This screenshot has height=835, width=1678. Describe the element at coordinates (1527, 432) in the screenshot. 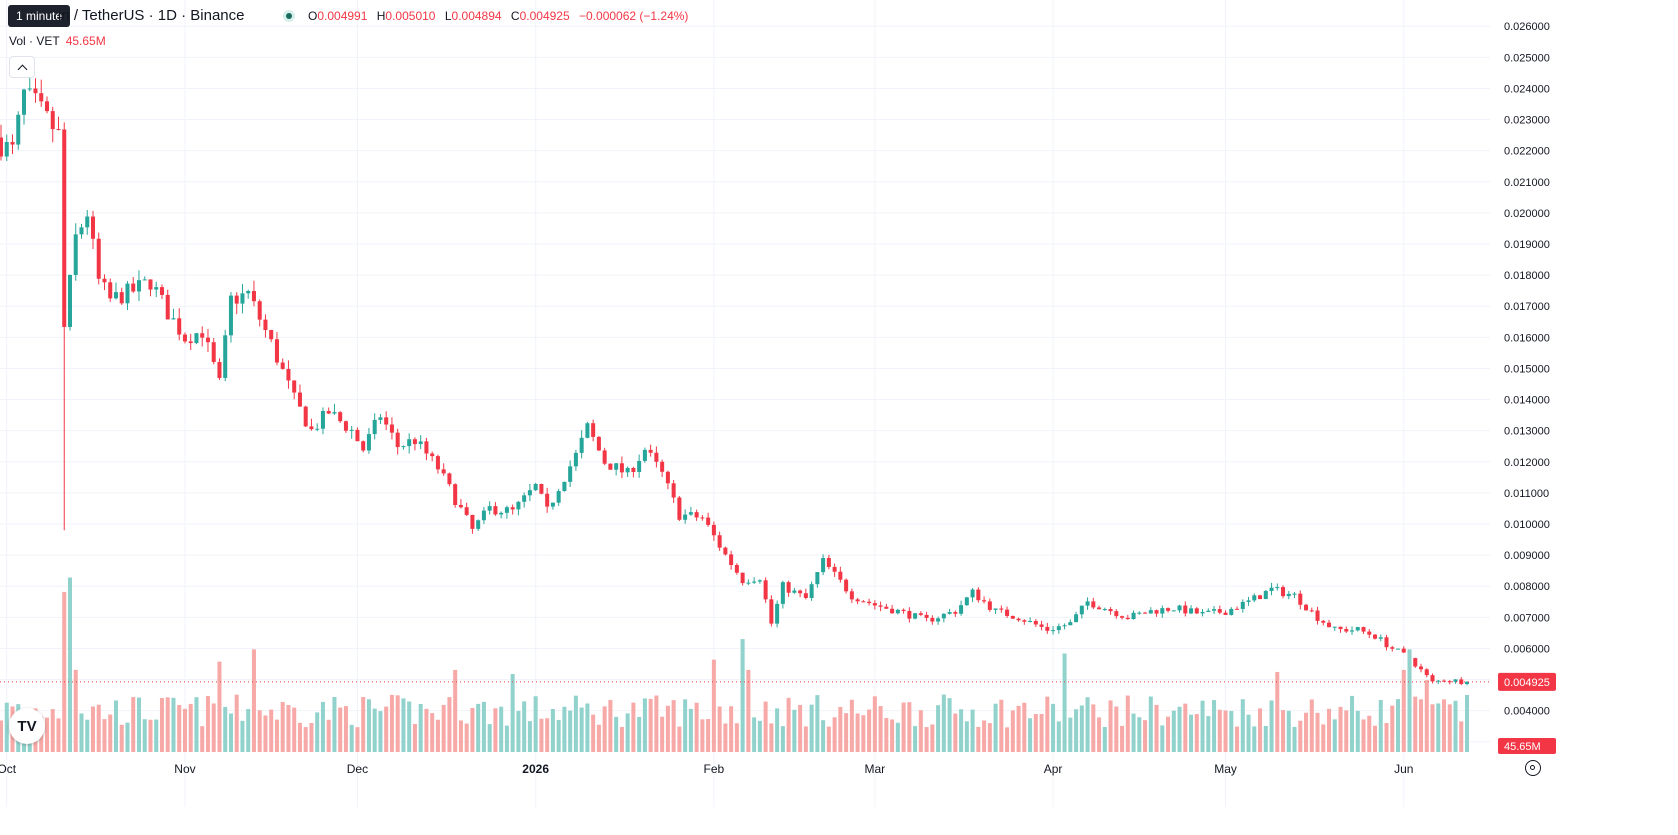

I see `y-tick-label: 0.013000` at that location.